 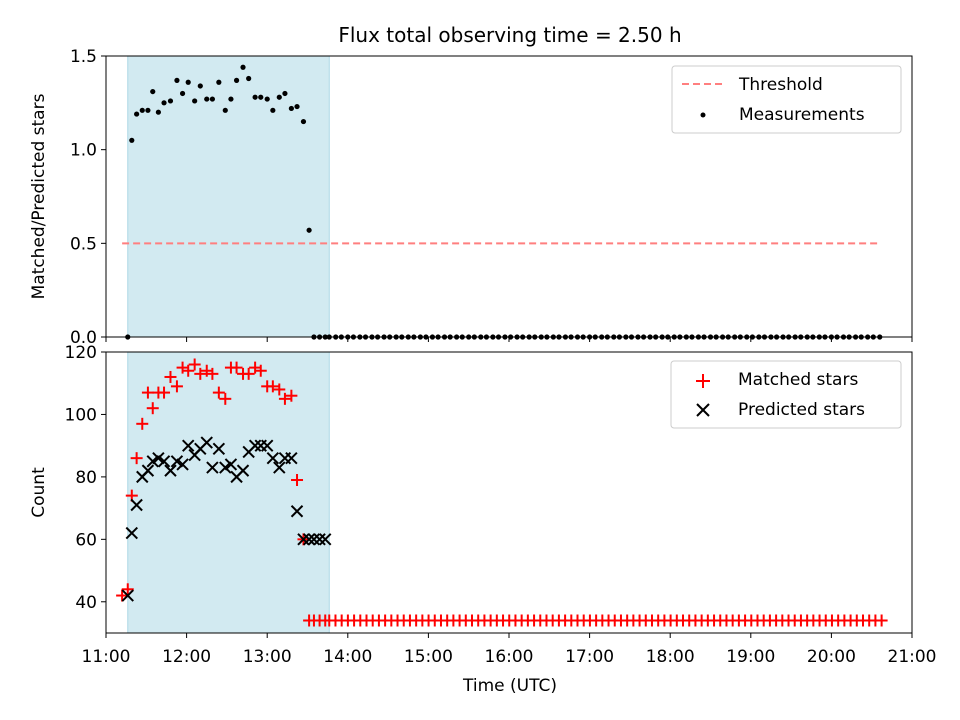 I want to click on y-tick-label: 1.0, so click(x=83, y=151).